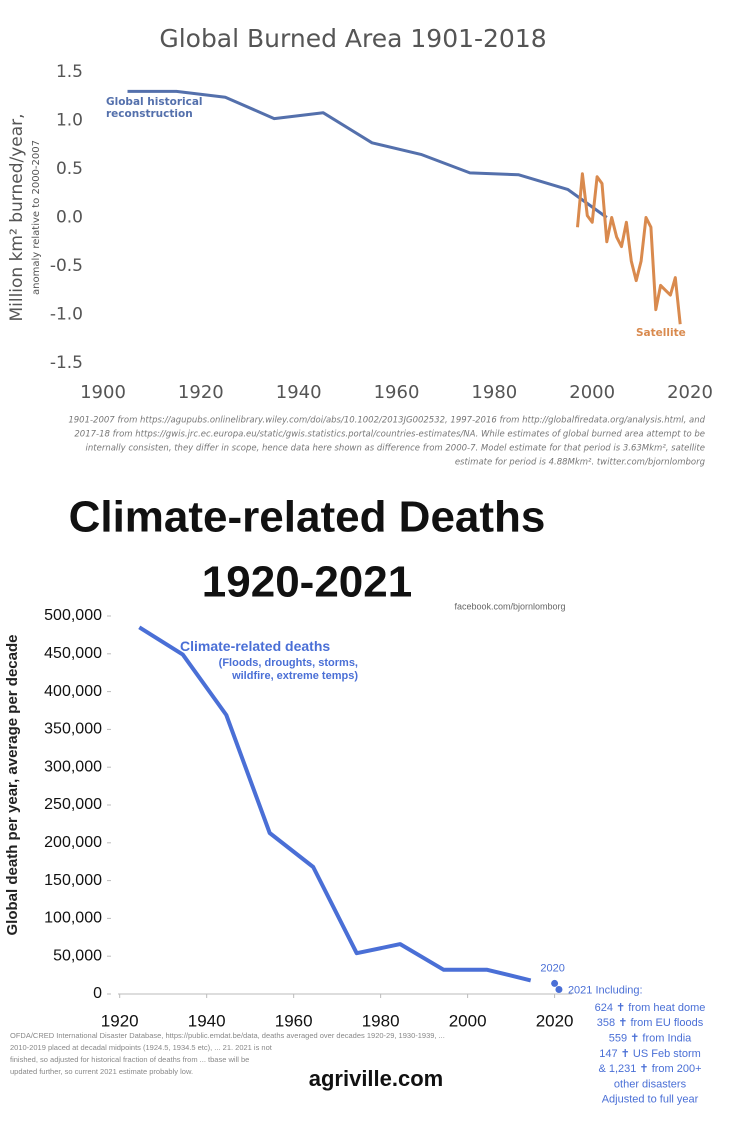  Describe the element at coordinates (650, 1084) in the screenshot. I see `annotation-line: other disasters` at that location.